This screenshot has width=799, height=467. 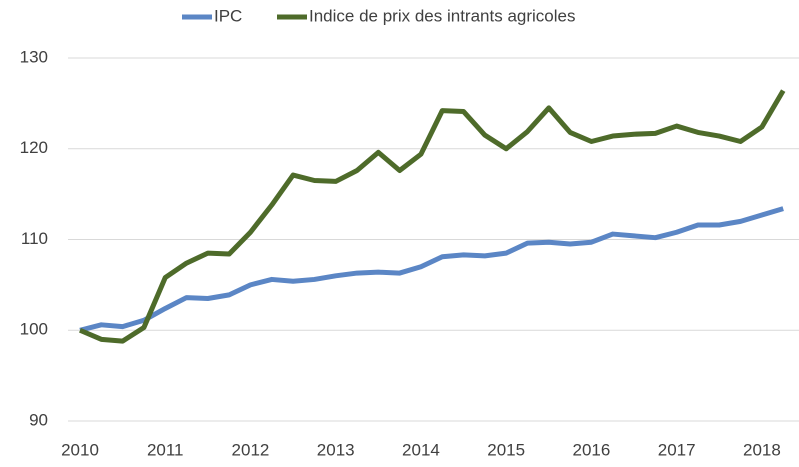 I want to click on y-tick-label: 110, so click(x=34, y=238).